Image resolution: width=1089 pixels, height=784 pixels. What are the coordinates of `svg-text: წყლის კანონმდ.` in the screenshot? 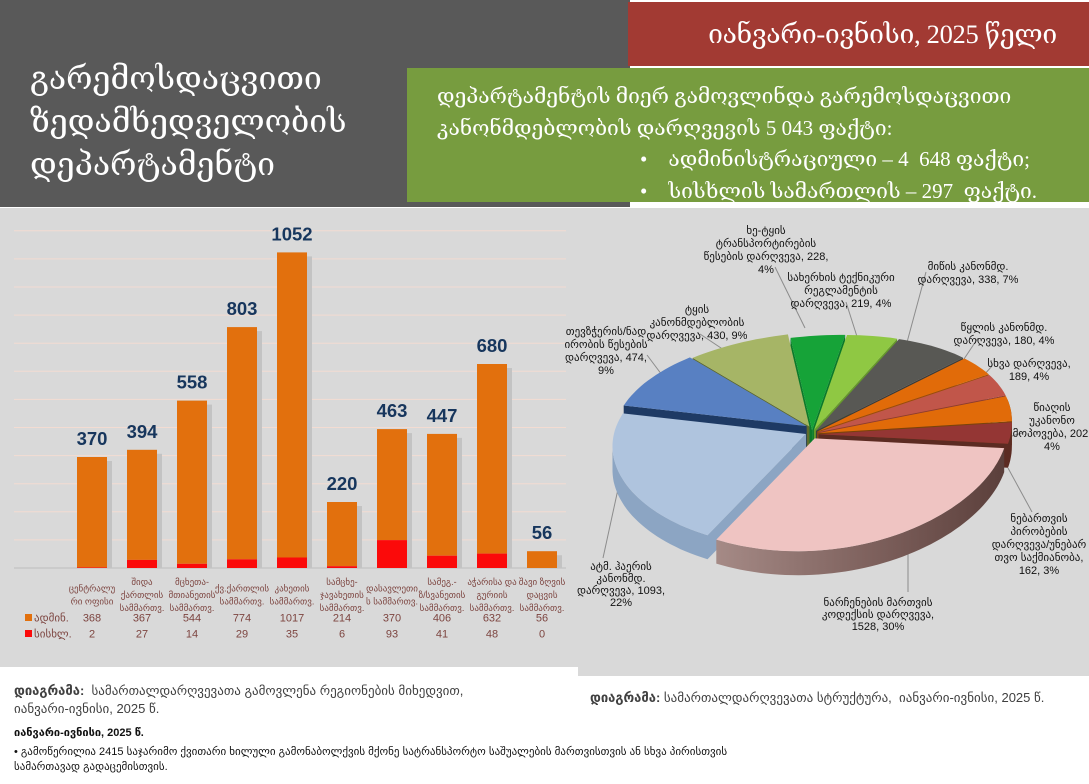 It's located at (1004, 328).